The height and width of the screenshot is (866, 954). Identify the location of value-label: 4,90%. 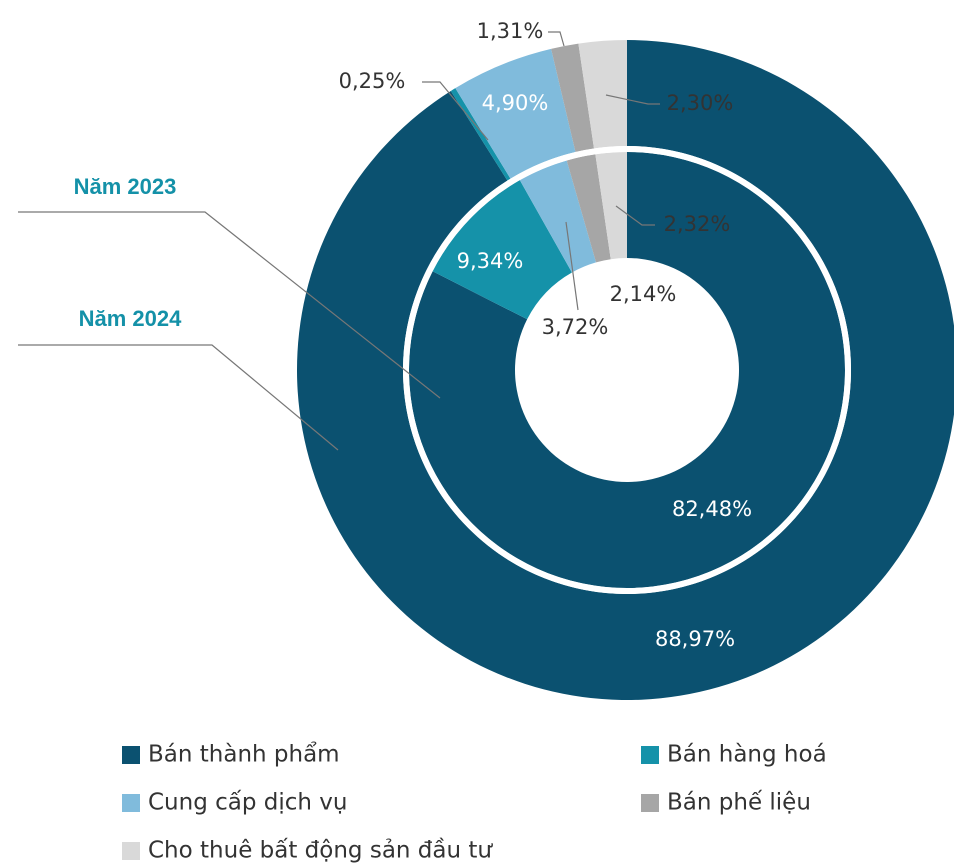
(515, 103).